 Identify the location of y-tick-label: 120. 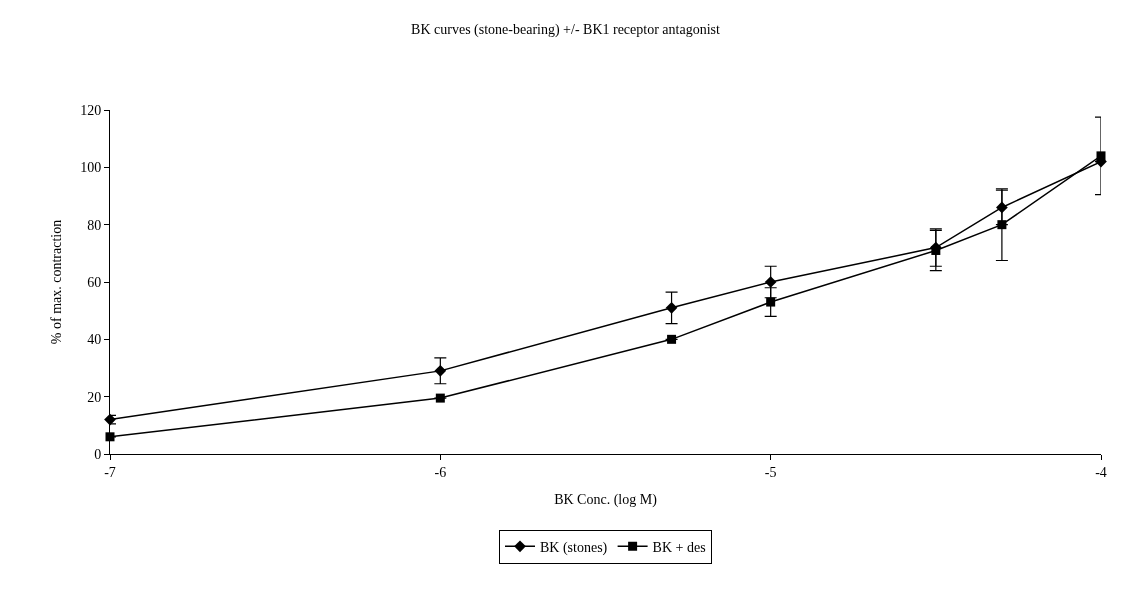
(91, 110).